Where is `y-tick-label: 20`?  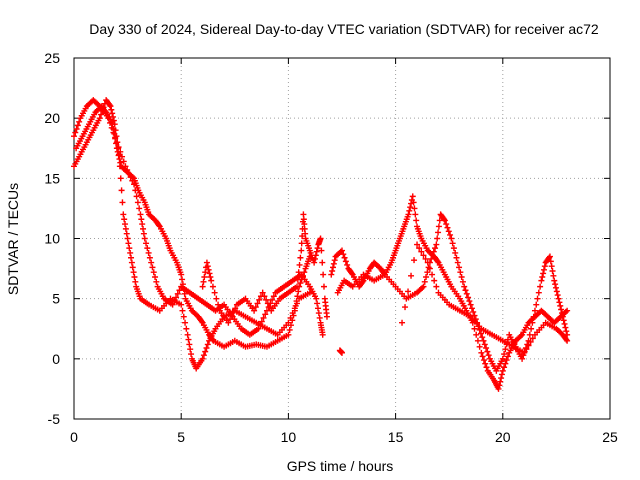 y-tick-label: 20 is located at coordinates (52, 118).